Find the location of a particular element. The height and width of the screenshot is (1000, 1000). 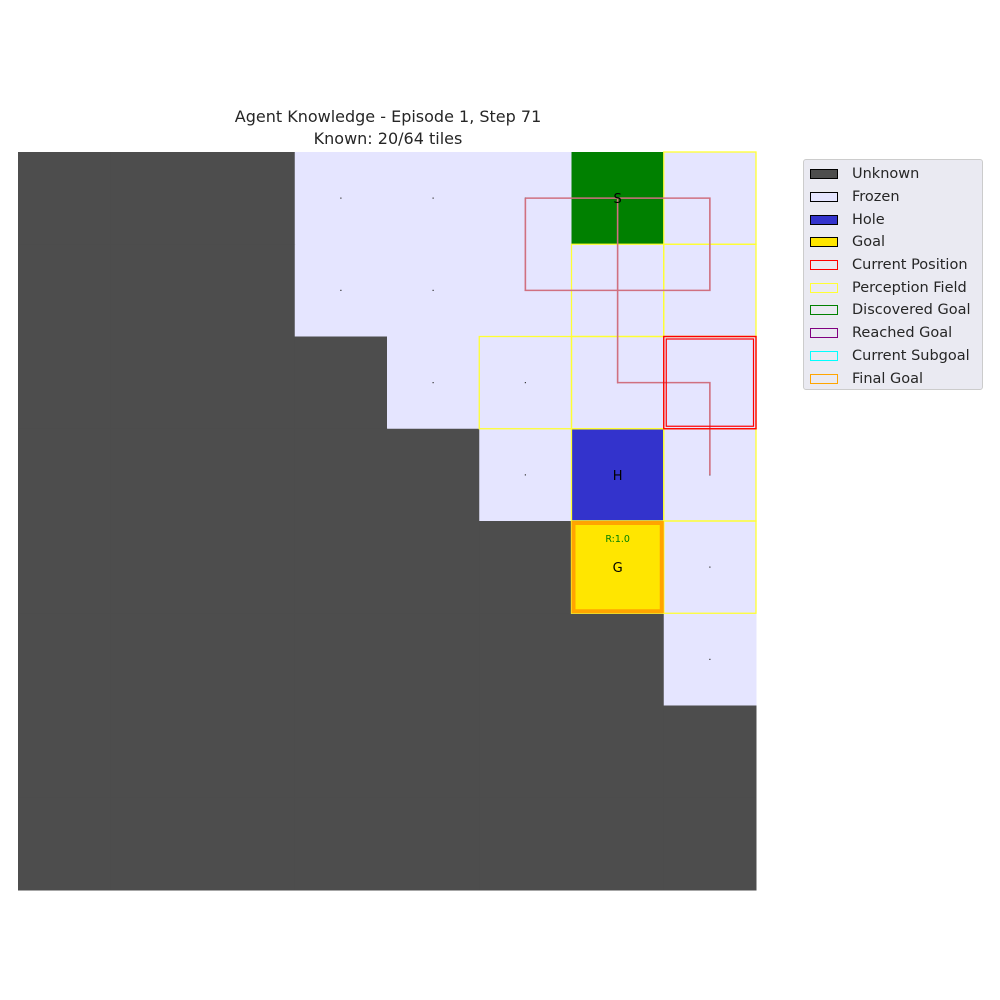

legend-item: Current Position is located at coordinates (896, 265).